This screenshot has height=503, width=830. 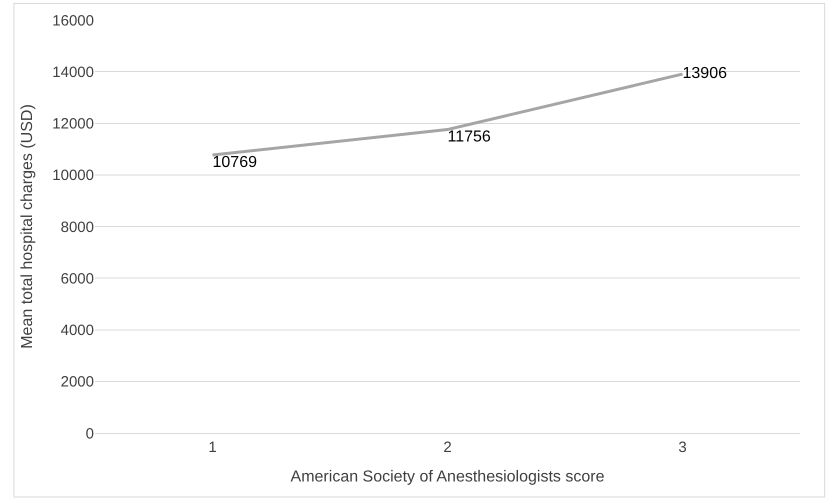 I want to click on y-tick-label: 4000, so click(x=77, y=330).